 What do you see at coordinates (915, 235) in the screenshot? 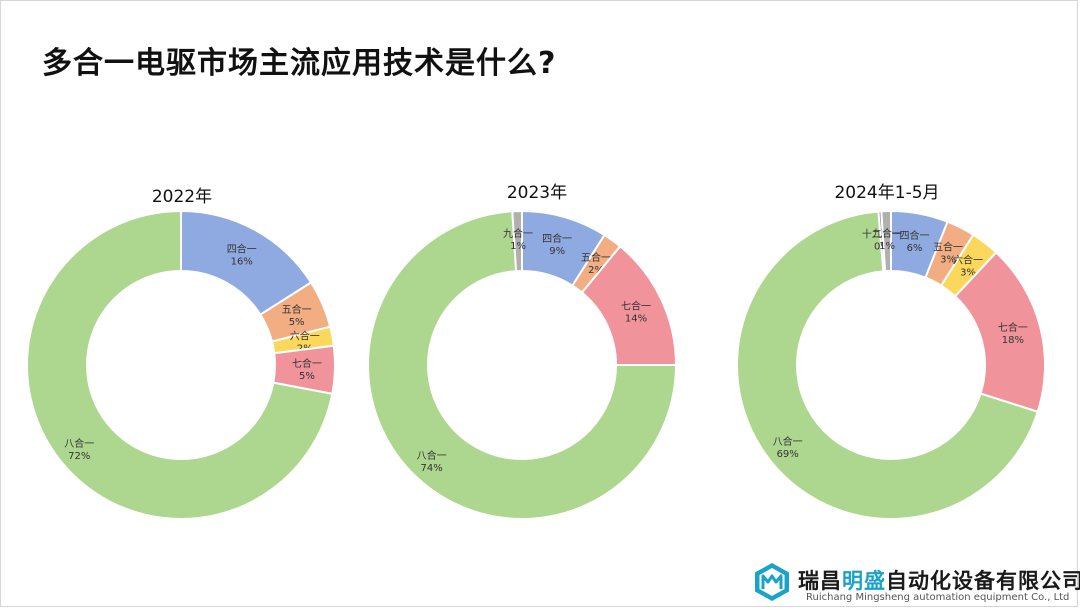
I see `slice-label-2-0: 四合一` at bounding box center [915, 235].